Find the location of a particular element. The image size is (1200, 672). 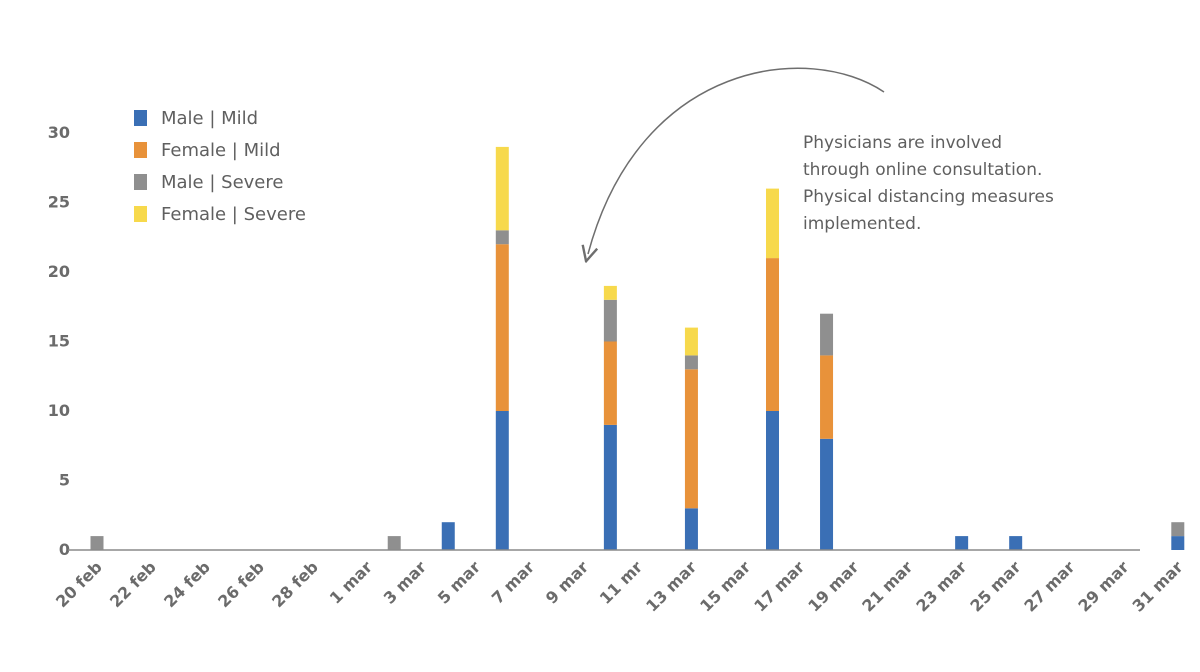

x-tick-label-12: 15 mar is located at coordinates (725, 586).